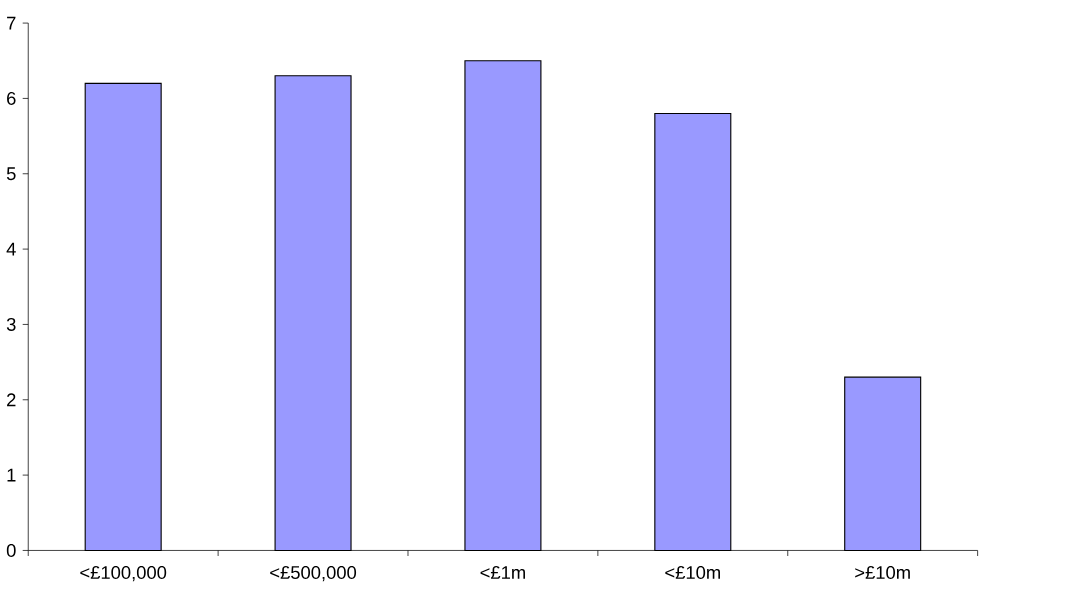 Image resolution: width=1068 pixels, height=596 pixels. Describe the element at coordinates (11, 475) in the screenshot. I see `y-tick-label: 1` at that location.